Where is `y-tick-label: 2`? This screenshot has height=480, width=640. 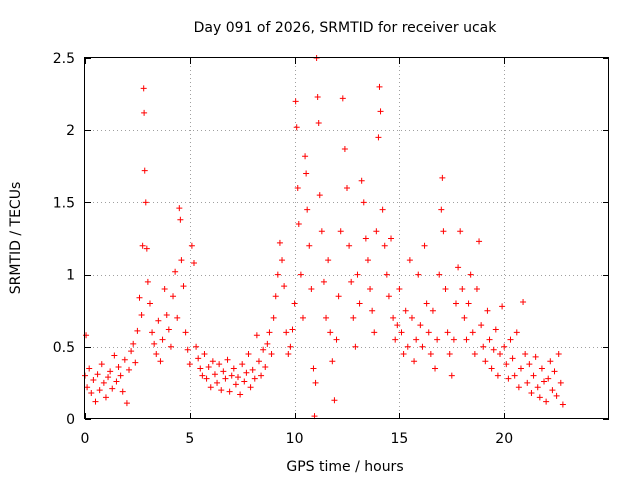 y-tick-label: 2 is located at coordinates (70, 131).